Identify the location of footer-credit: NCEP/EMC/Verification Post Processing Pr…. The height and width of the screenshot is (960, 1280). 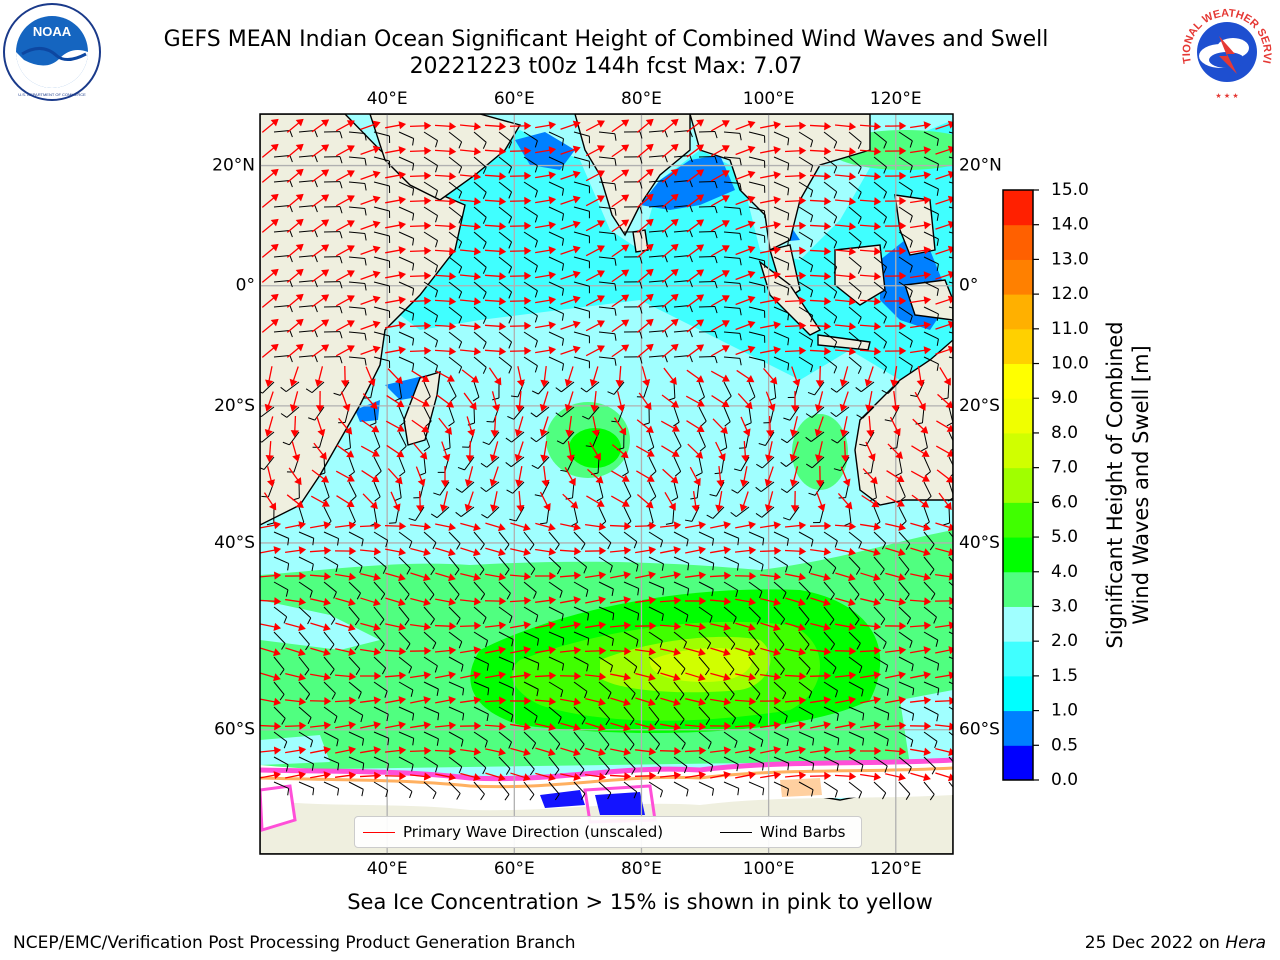
(294, 943).